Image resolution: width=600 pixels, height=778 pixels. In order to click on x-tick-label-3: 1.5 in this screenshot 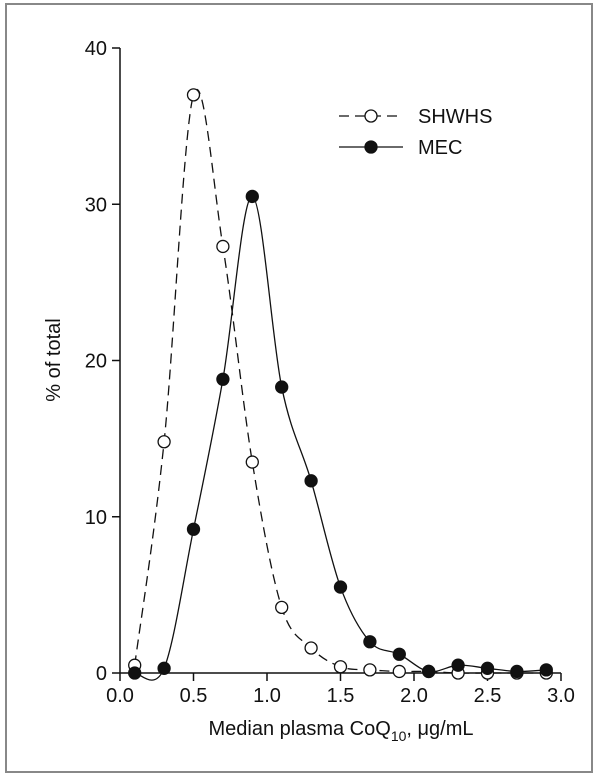, I will do `click(341, 696)`.